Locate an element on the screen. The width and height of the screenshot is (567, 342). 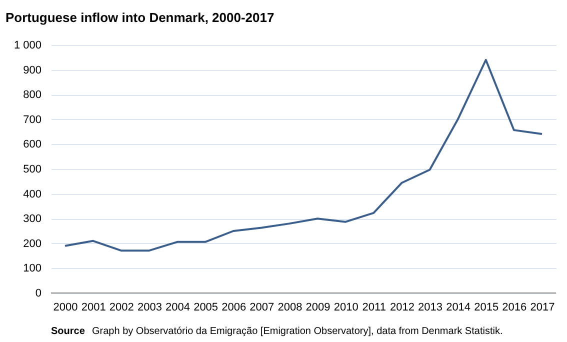
x-tick-label: 2016 is located at coordinates (514, 308).